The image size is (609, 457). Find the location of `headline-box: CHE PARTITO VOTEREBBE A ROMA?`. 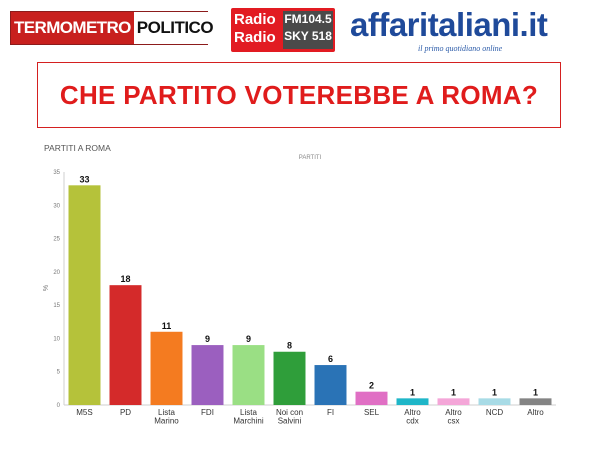

headline-box: CHE PARTITO VOTEREBBE A ROMA? is located at coordinates (299, 95).